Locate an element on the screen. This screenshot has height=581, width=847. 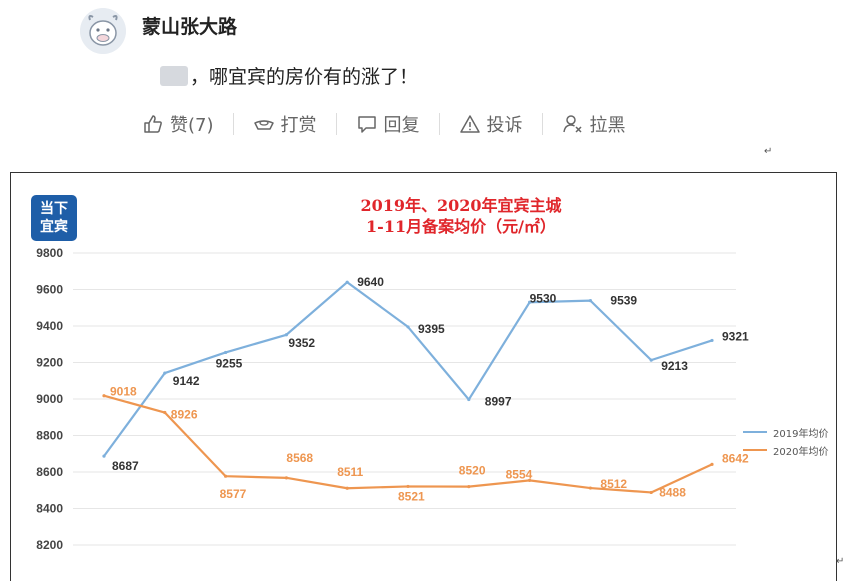
report-button: 投诉 is located at coordinates (491, 124).